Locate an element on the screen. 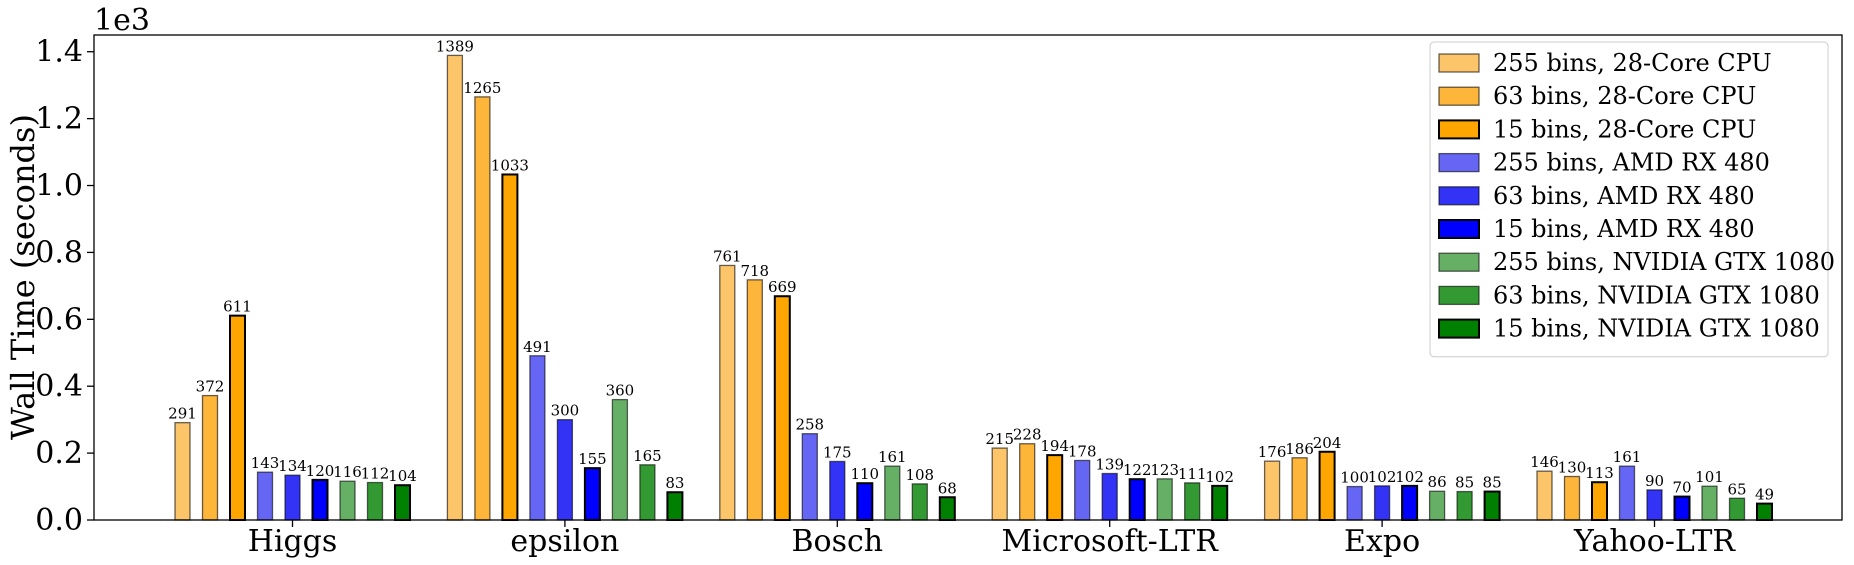 This screenshot has height=565, width=1854. x-tick-label: Expo is located at coordinates (1382, 541).